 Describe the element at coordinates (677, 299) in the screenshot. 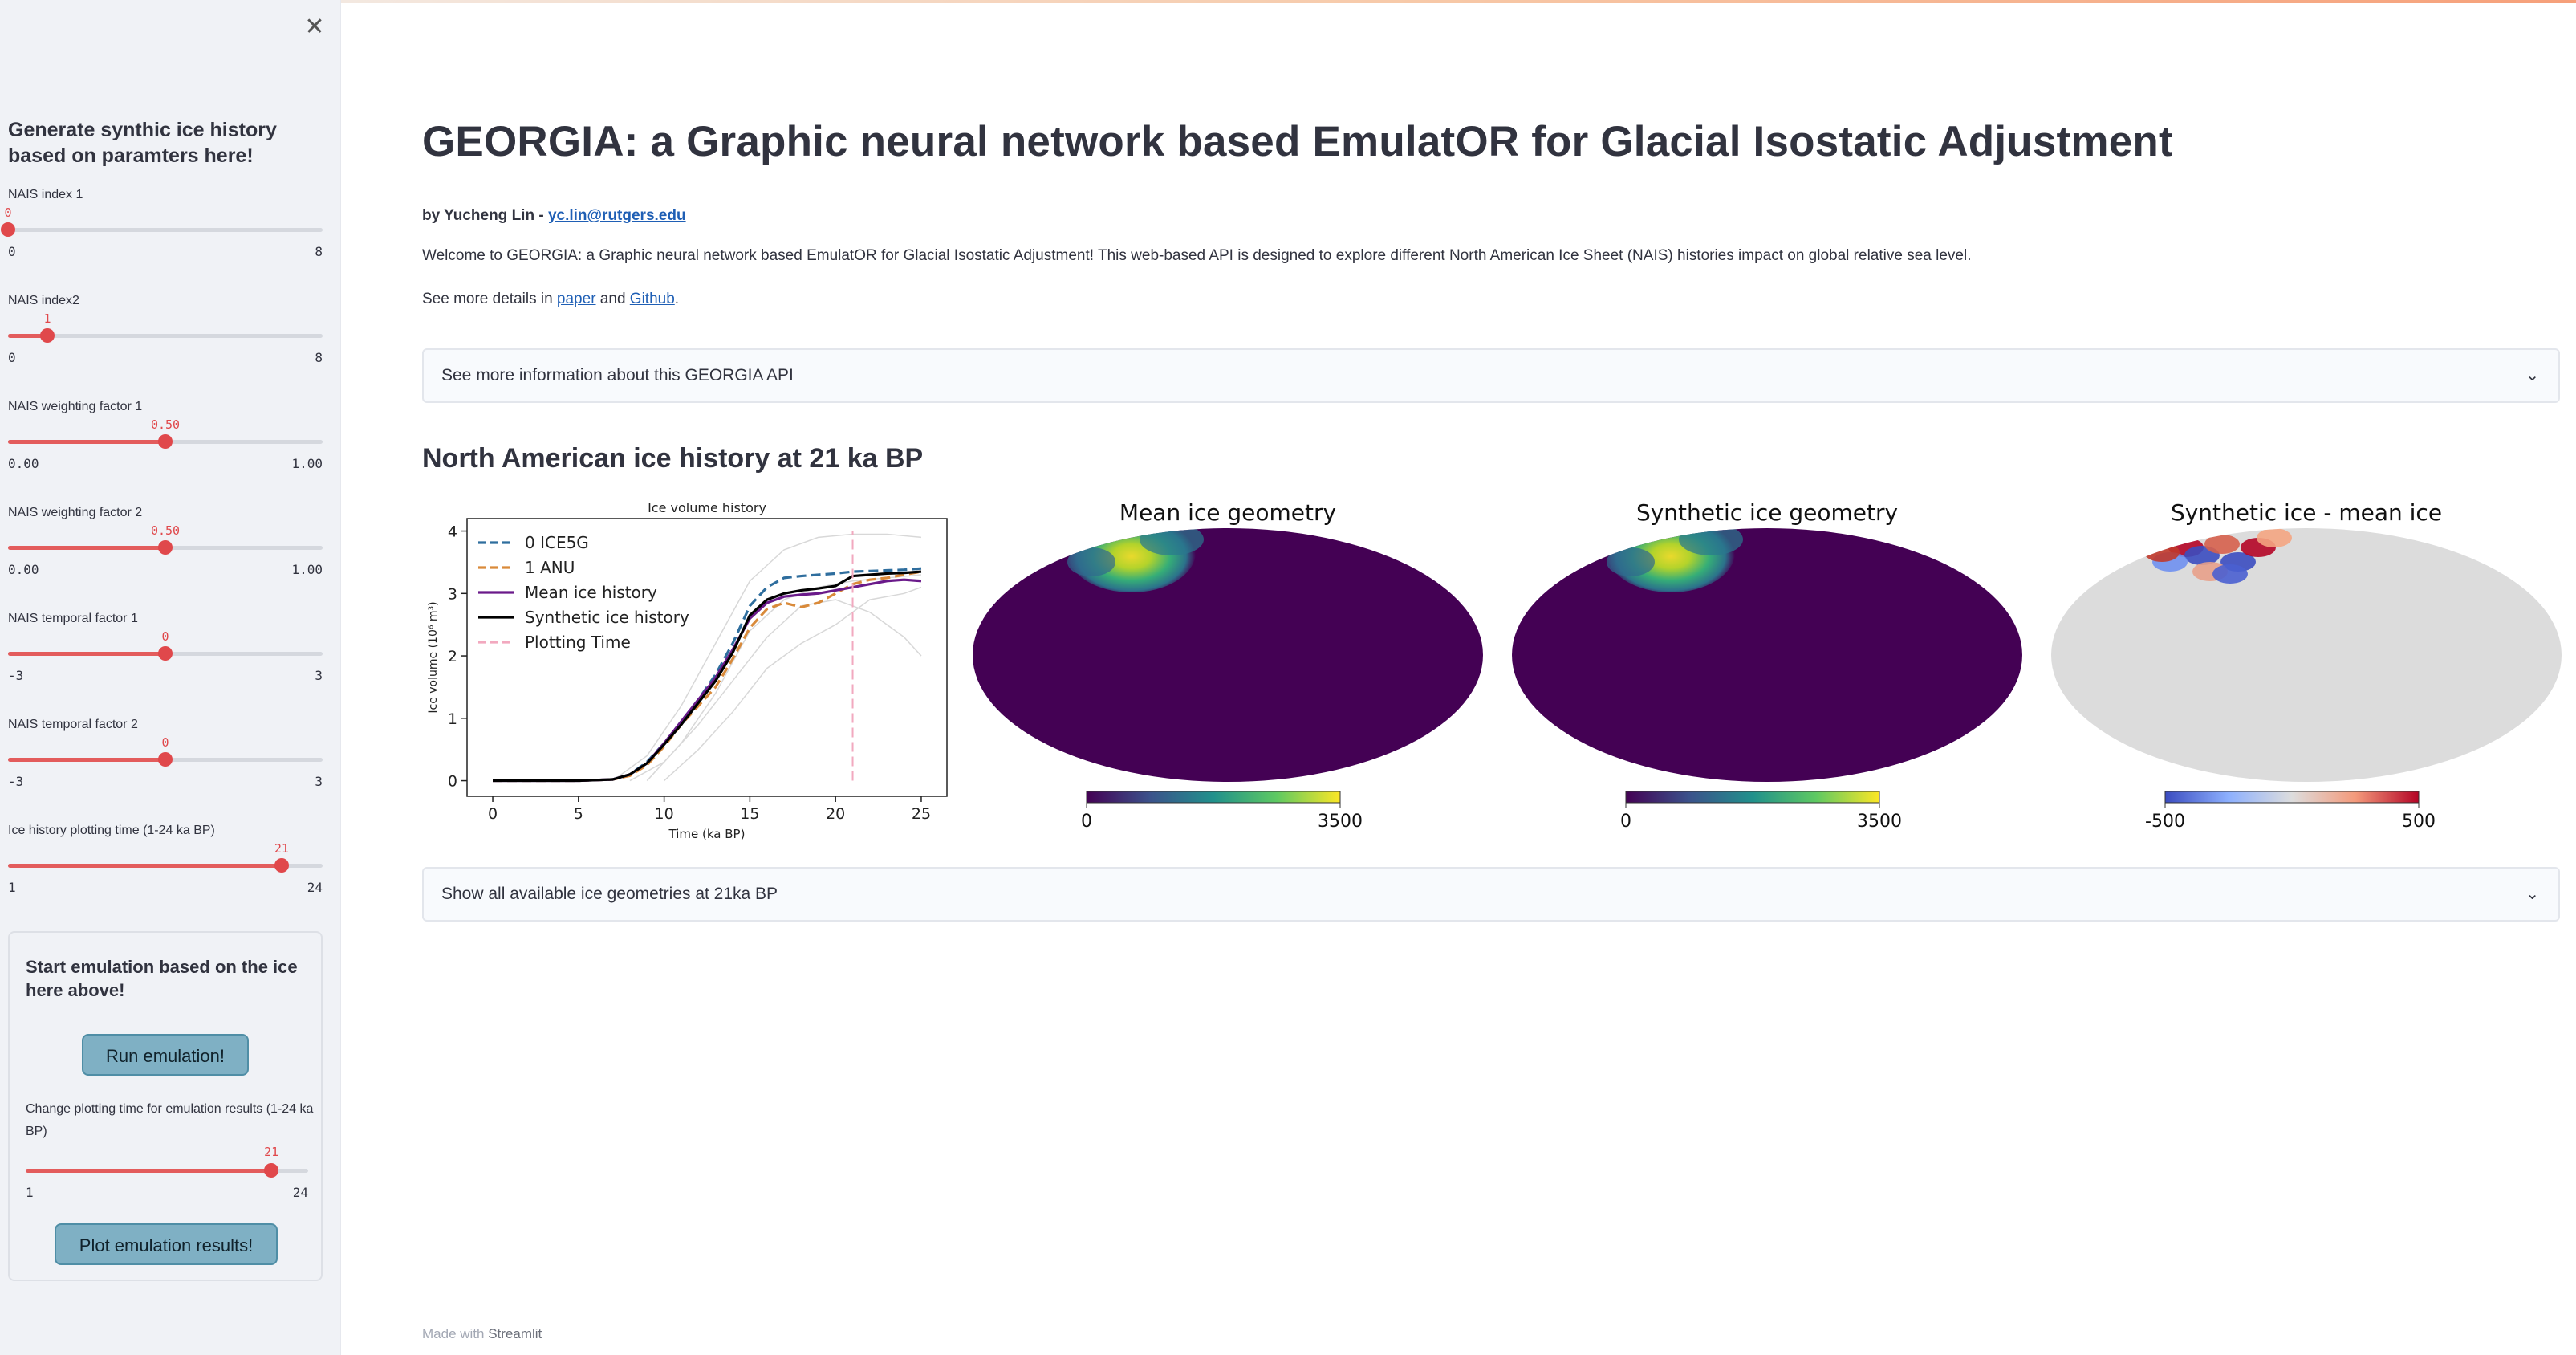

I see `details-suffix: .` at that location.